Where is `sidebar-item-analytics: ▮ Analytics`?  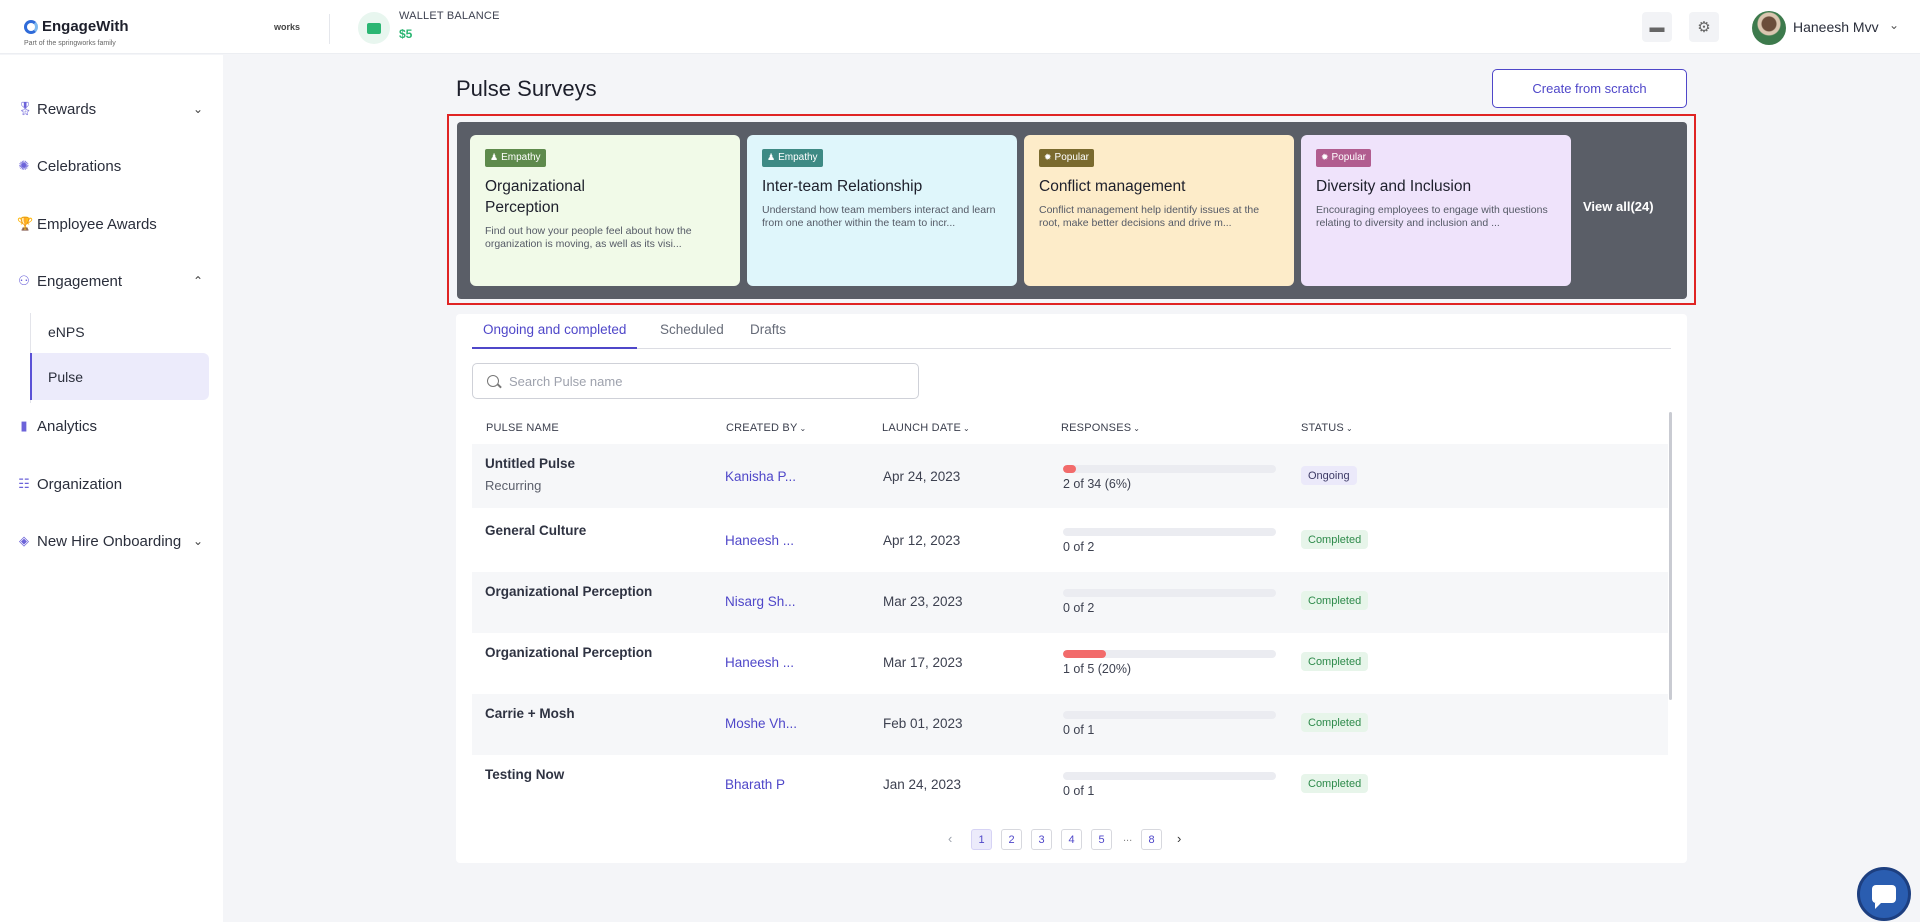 sidebar-item-analytics: ▮ Analytics is located at coordinates (111, 426).